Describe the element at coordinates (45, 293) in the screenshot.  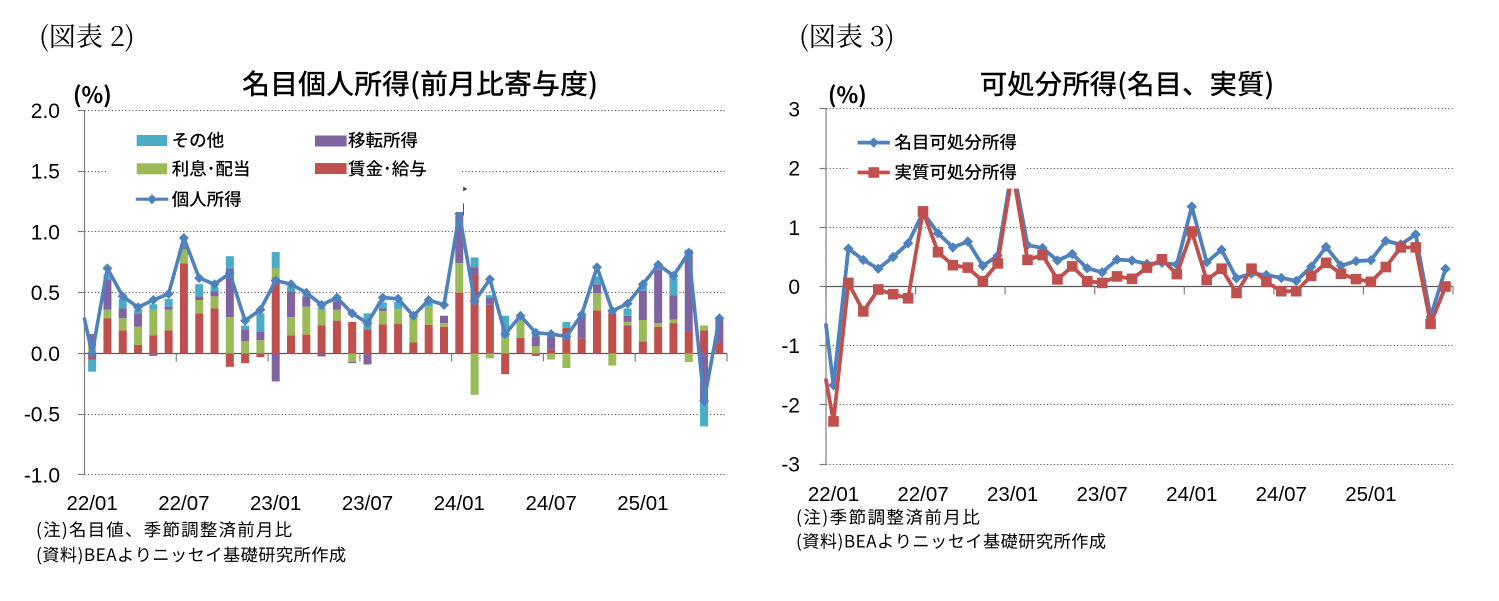
I see `svg-text: 0.5` at that location.